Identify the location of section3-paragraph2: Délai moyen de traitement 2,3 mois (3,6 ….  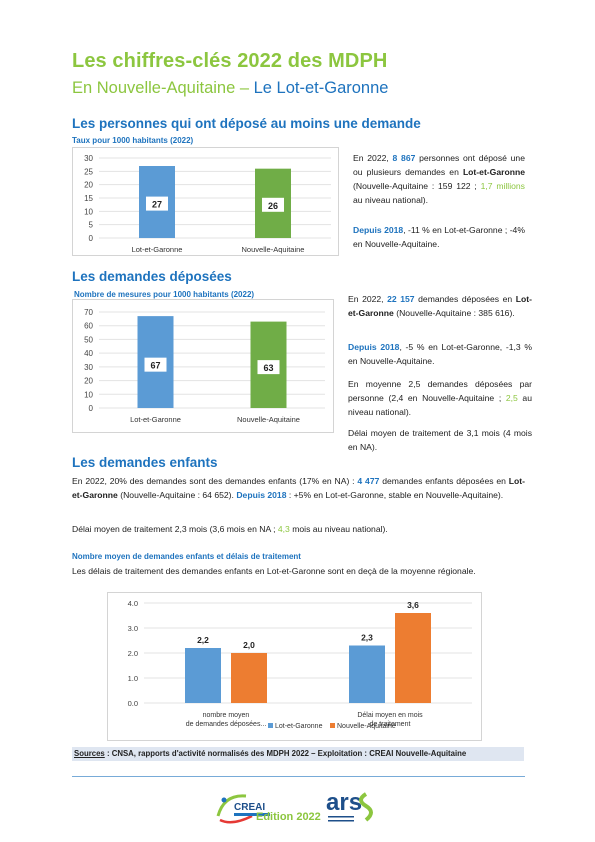
(230, 529).